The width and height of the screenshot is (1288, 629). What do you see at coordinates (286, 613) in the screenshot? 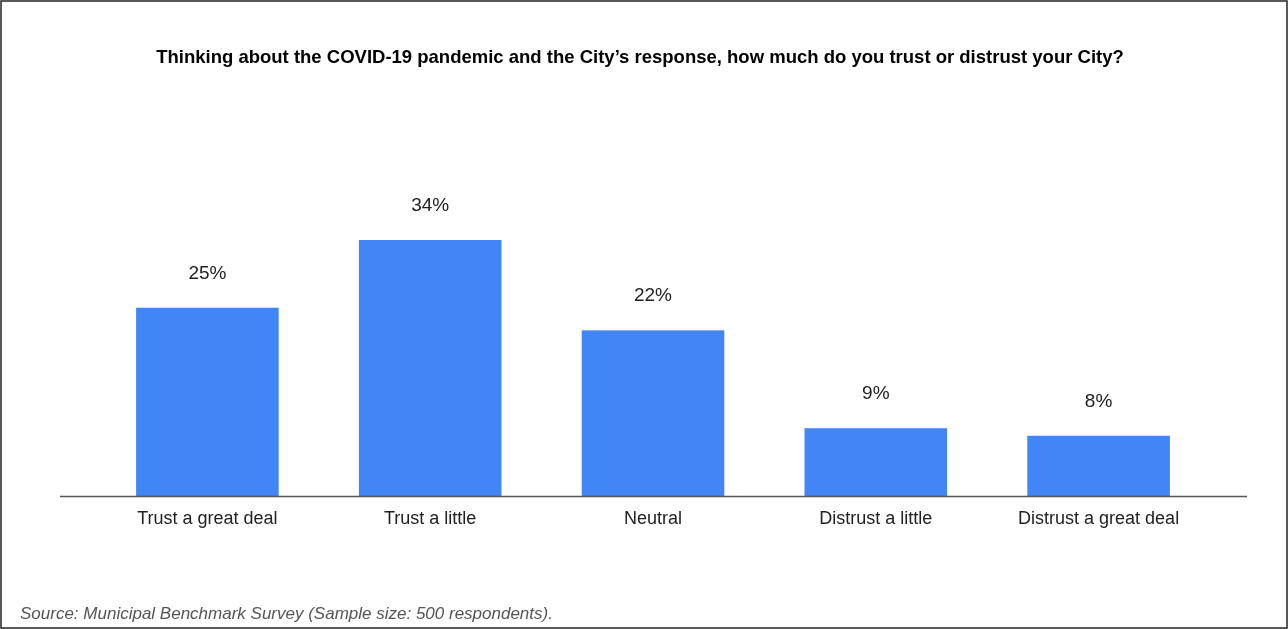
I see `source-note: Source: Municipal Benchmark Survey (Sample size: 500 respondents).` at bounding box center [286, 613].